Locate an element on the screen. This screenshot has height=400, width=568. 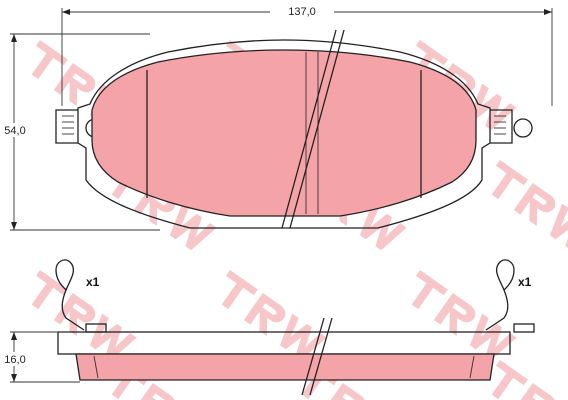
height-dimension-label: 54,0 is located at coordinates (14, 131).